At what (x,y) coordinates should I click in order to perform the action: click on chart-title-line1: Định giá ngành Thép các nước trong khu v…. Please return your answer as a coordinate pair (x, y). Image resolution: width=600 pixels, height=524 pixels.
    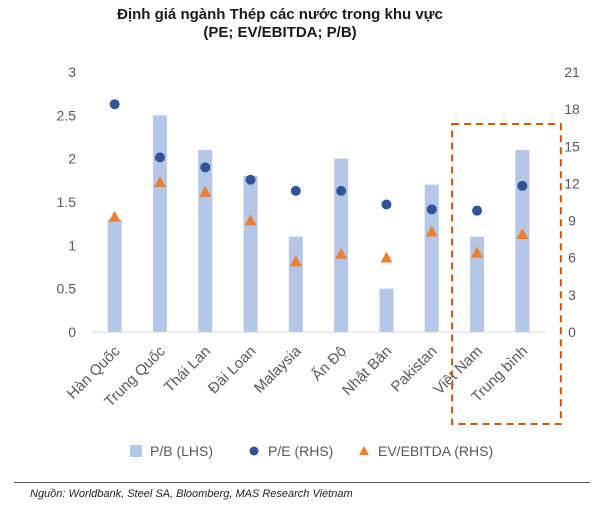
    Looking at the image, I should click on (280, 14).